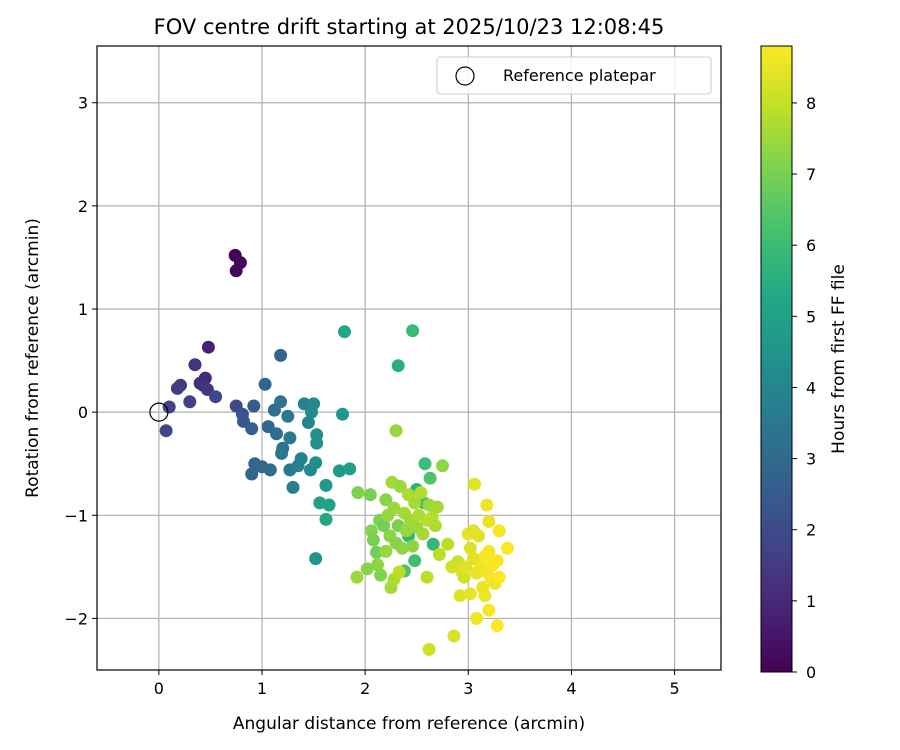 The image size is (900, 750). Describe the element at coordinates (811, 530) in the screenshot. I see `colorbar-tick-label: 2` at that location.